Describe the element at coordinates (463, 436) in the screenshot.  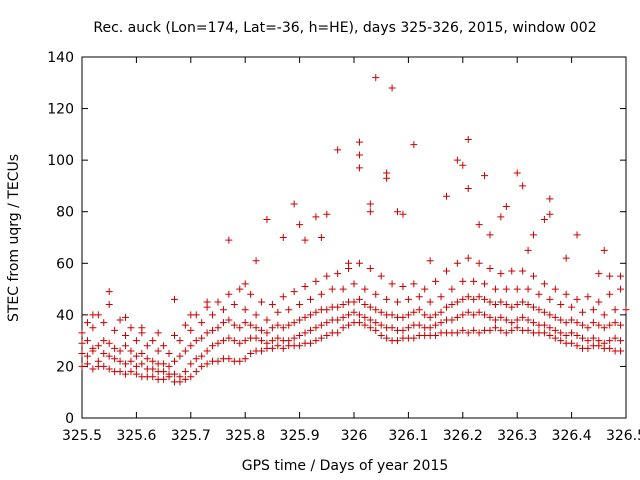
I see `x-tick-label: 326.2` at that location.